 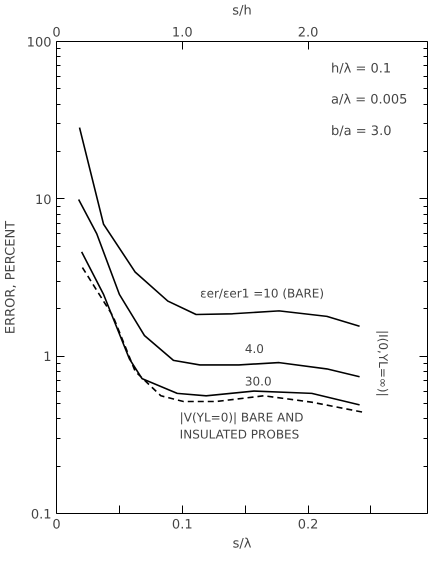 I want to click on x2-tick-label: 2.0, so click(x=308, y=33).